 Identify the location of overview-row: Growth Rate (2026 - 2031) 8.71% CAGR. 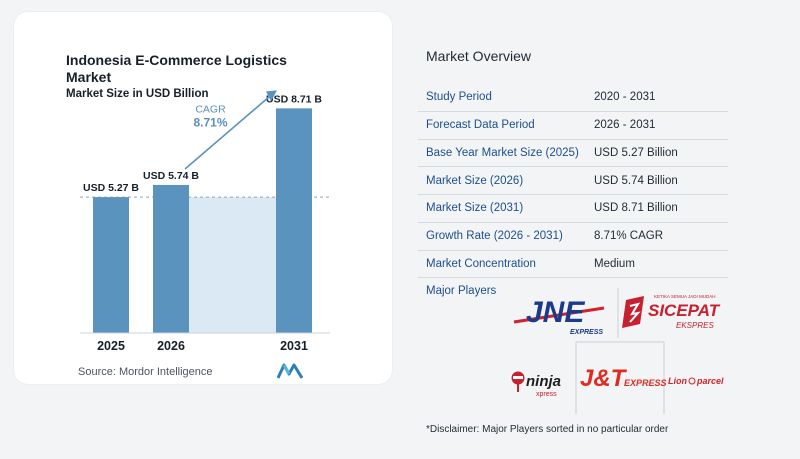
(573, 236).